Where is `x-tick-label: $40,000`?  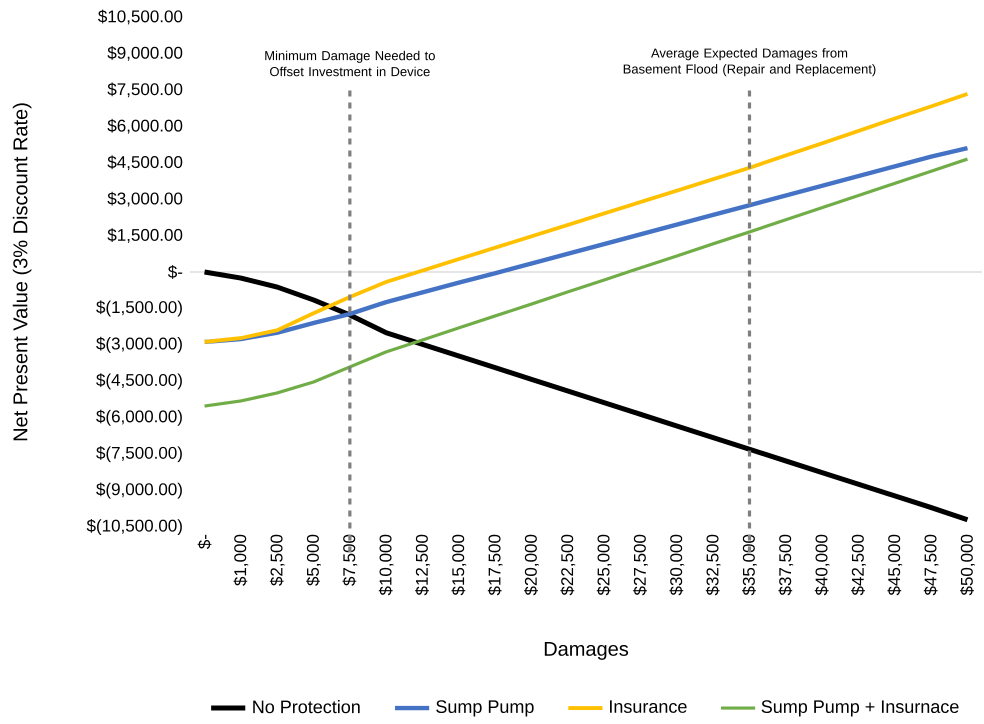
x-tick-label: $40,000 is located at coordinates (822, 565).